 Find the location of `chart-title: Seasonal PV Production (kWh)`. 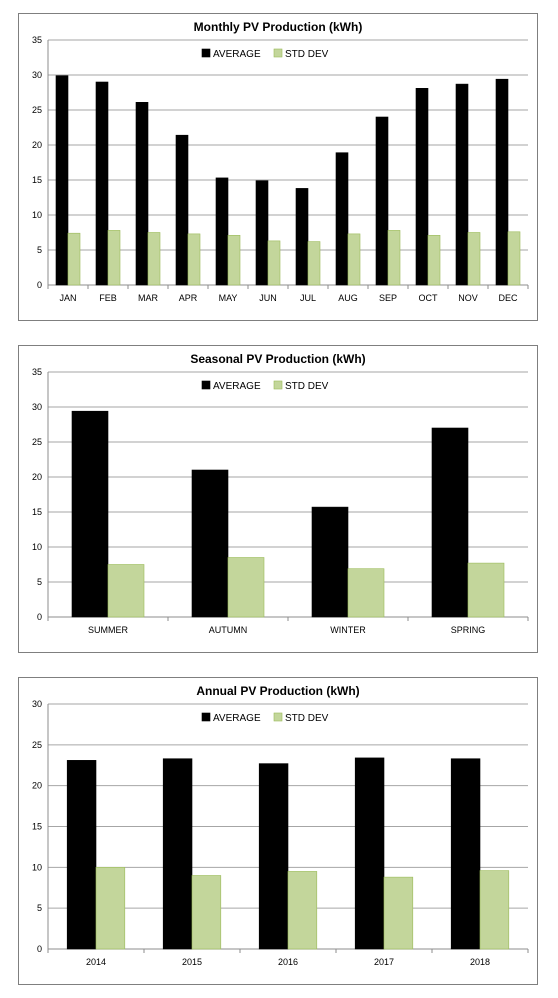

chart-title: Seasonal PV Production (kWh) is located at coordinates (277, 359).